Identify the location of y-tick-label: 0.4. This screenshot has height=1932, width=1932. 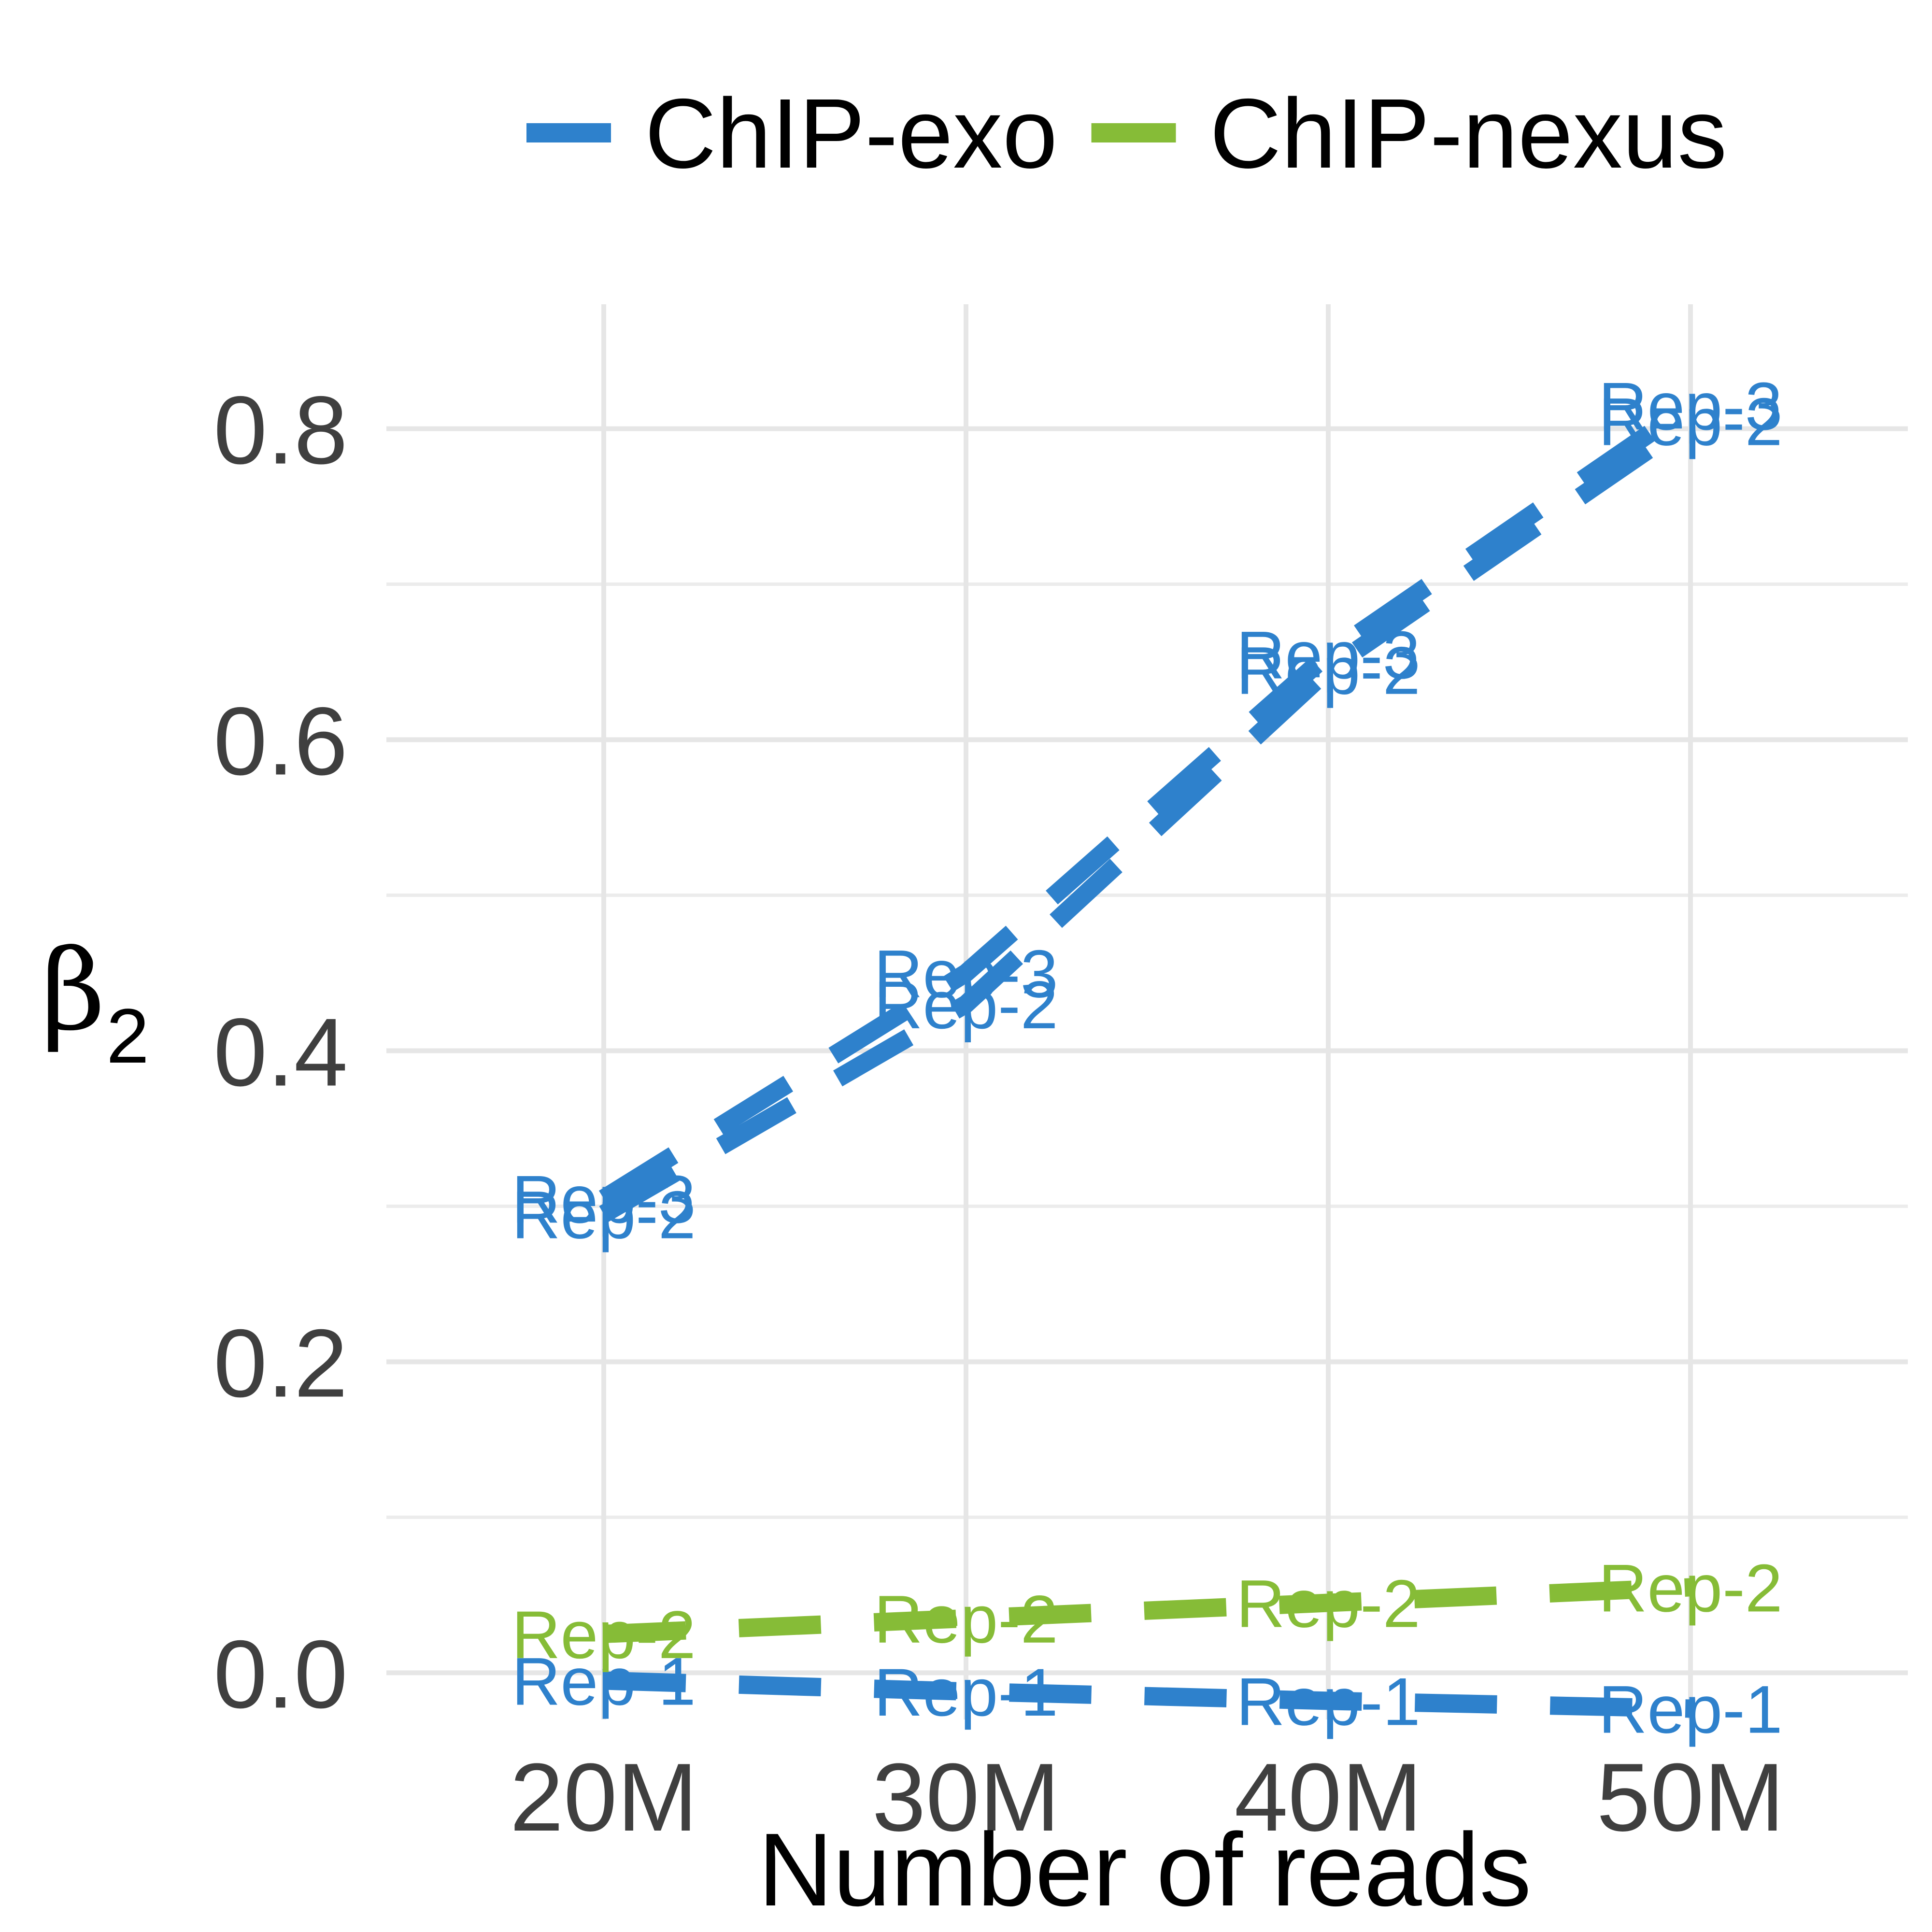
(280, 1052).